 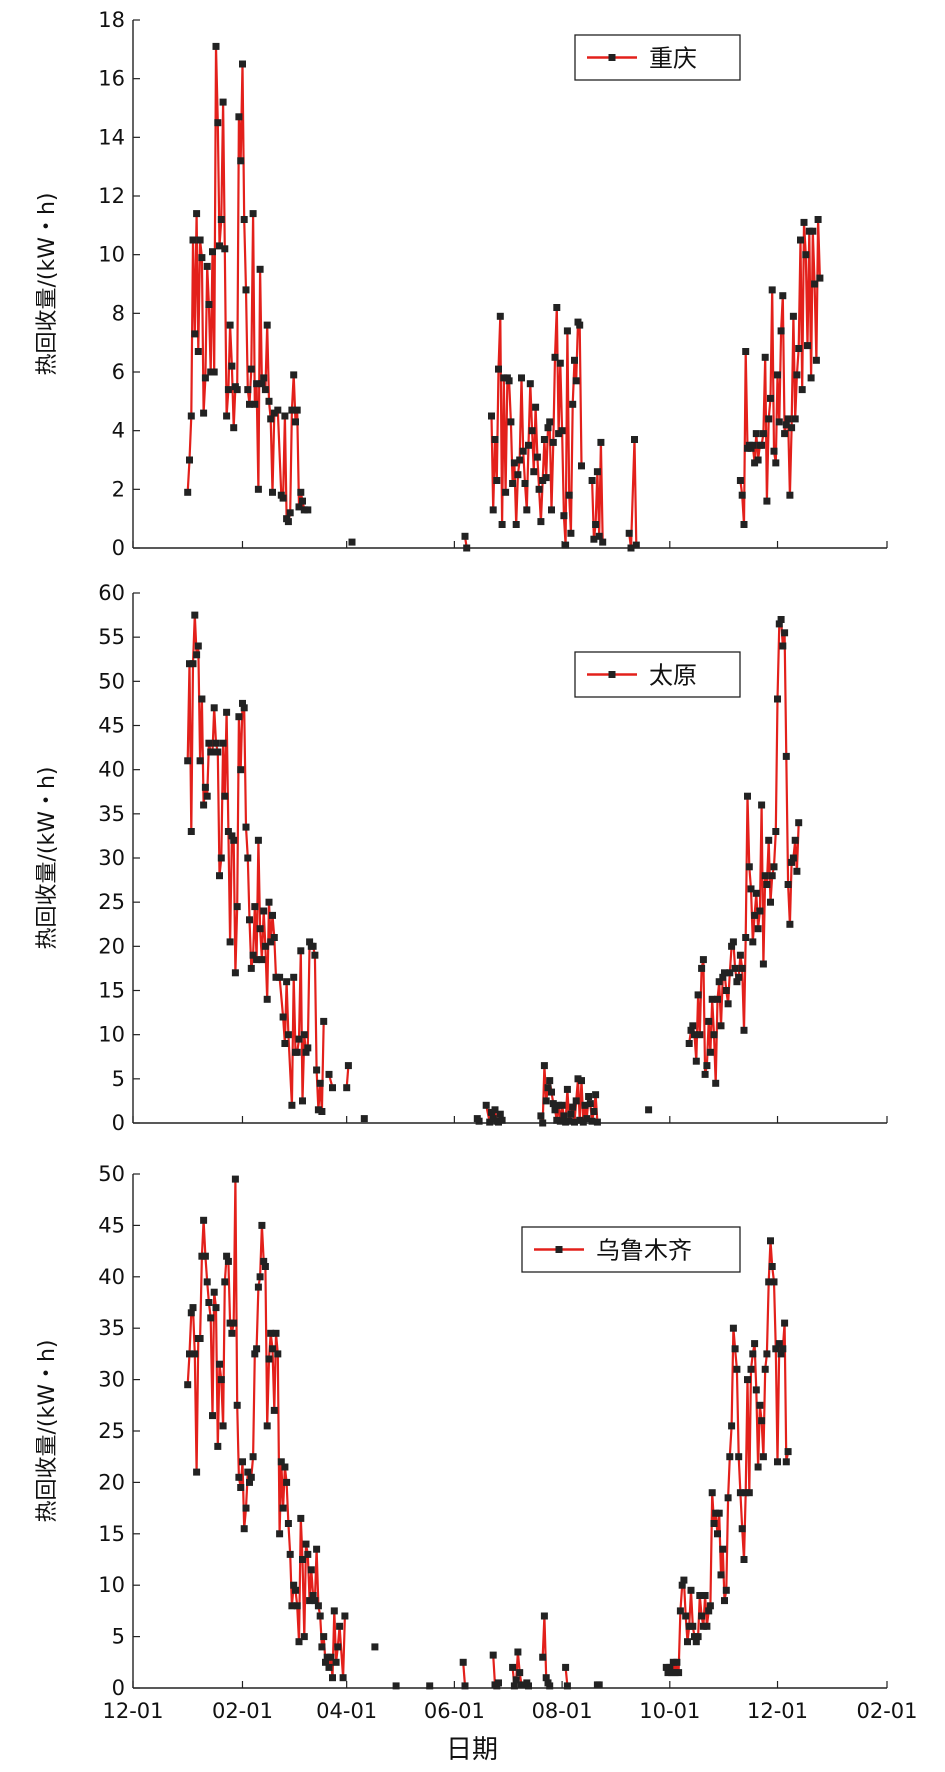 I want to click on legend-box, so click(x=657, y=57).